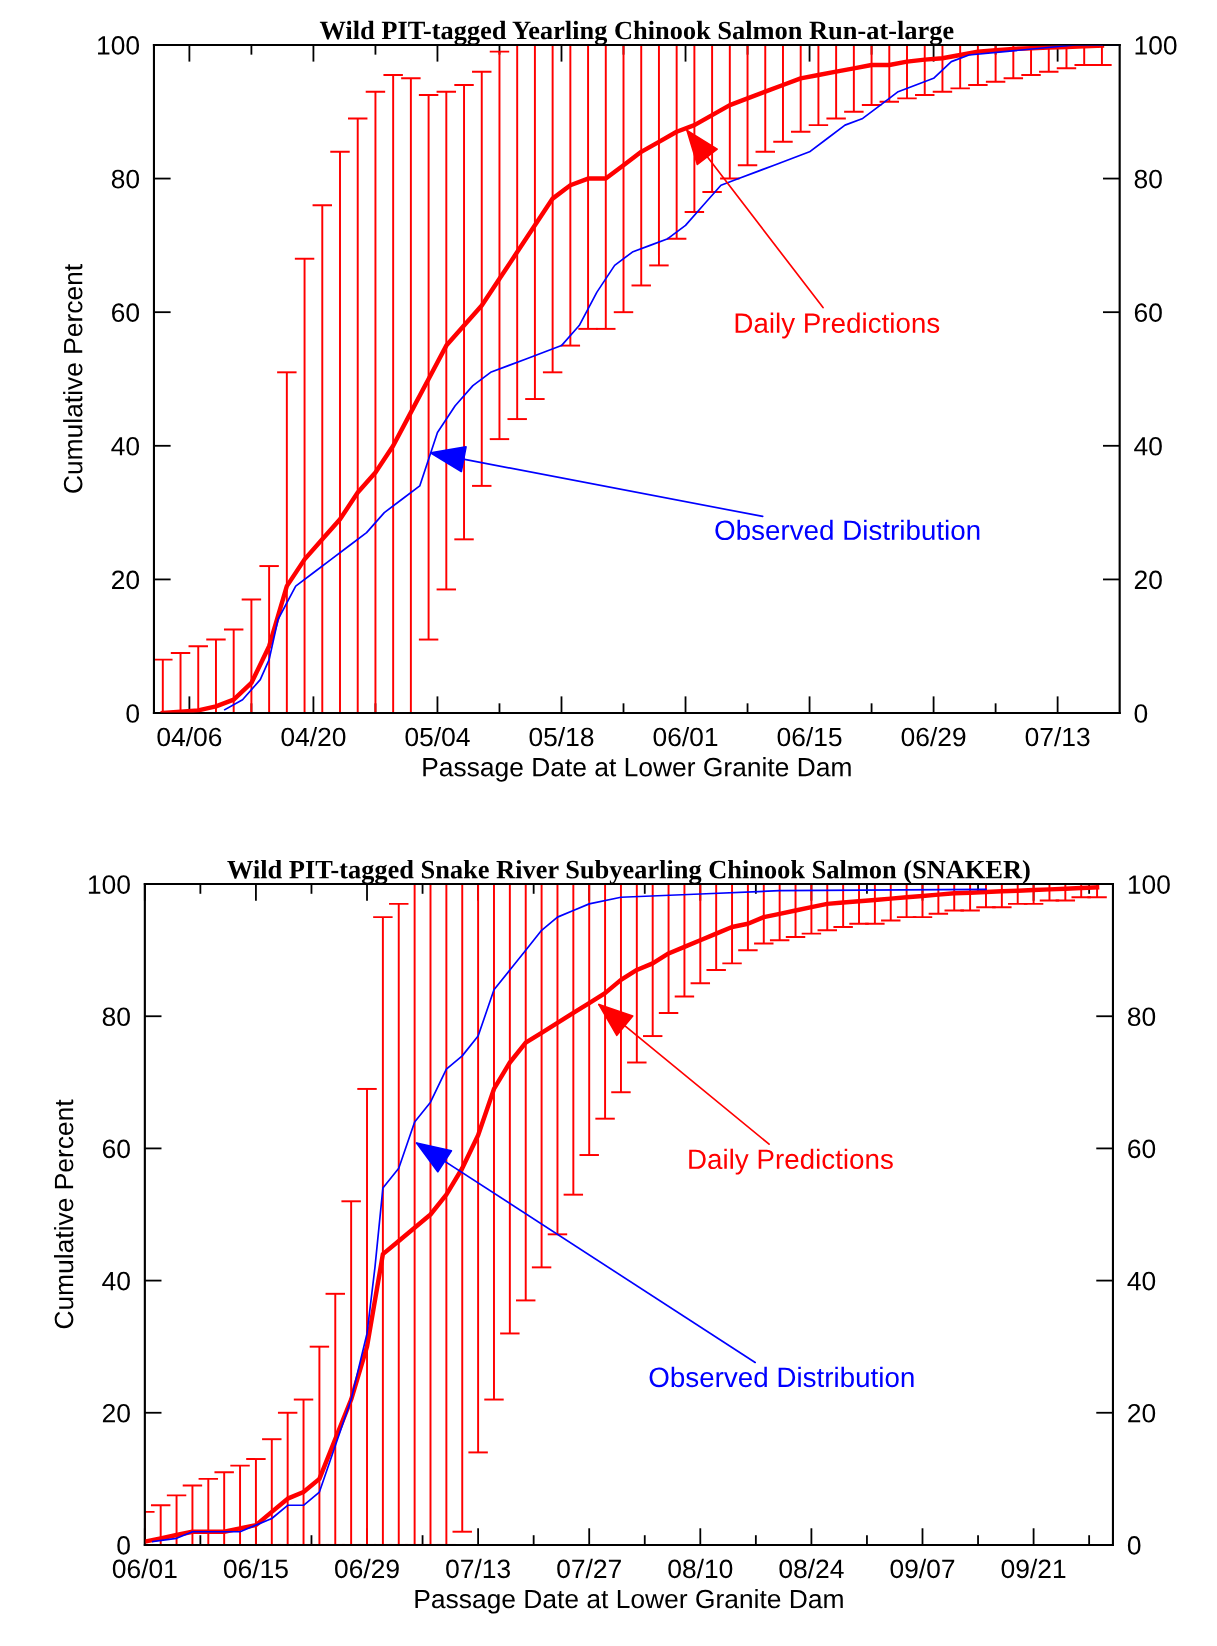 Image resolution: width=1217 pixels, height=1646 pixels. Describe the element at coordinates (636, 32) in the screenshot. I see `chart-title: Wild PIT-tagged Yearling Chinook Salmon Run-at-large` at that location.